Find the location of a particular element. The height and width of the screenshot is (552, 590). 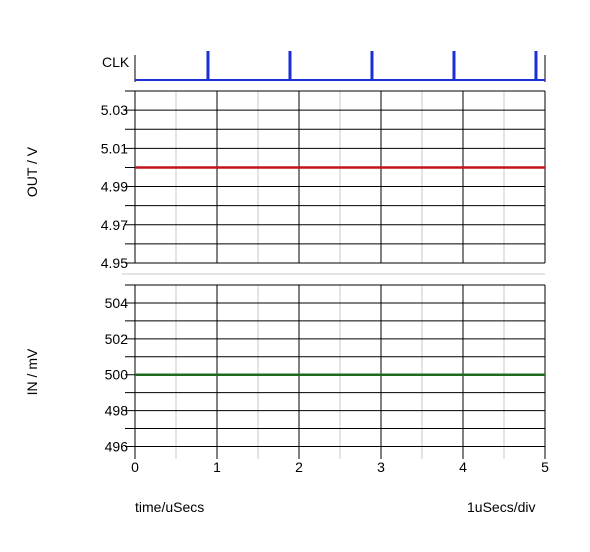

out-y-tick-label: 4.95 is located at coordinates (114, 263).